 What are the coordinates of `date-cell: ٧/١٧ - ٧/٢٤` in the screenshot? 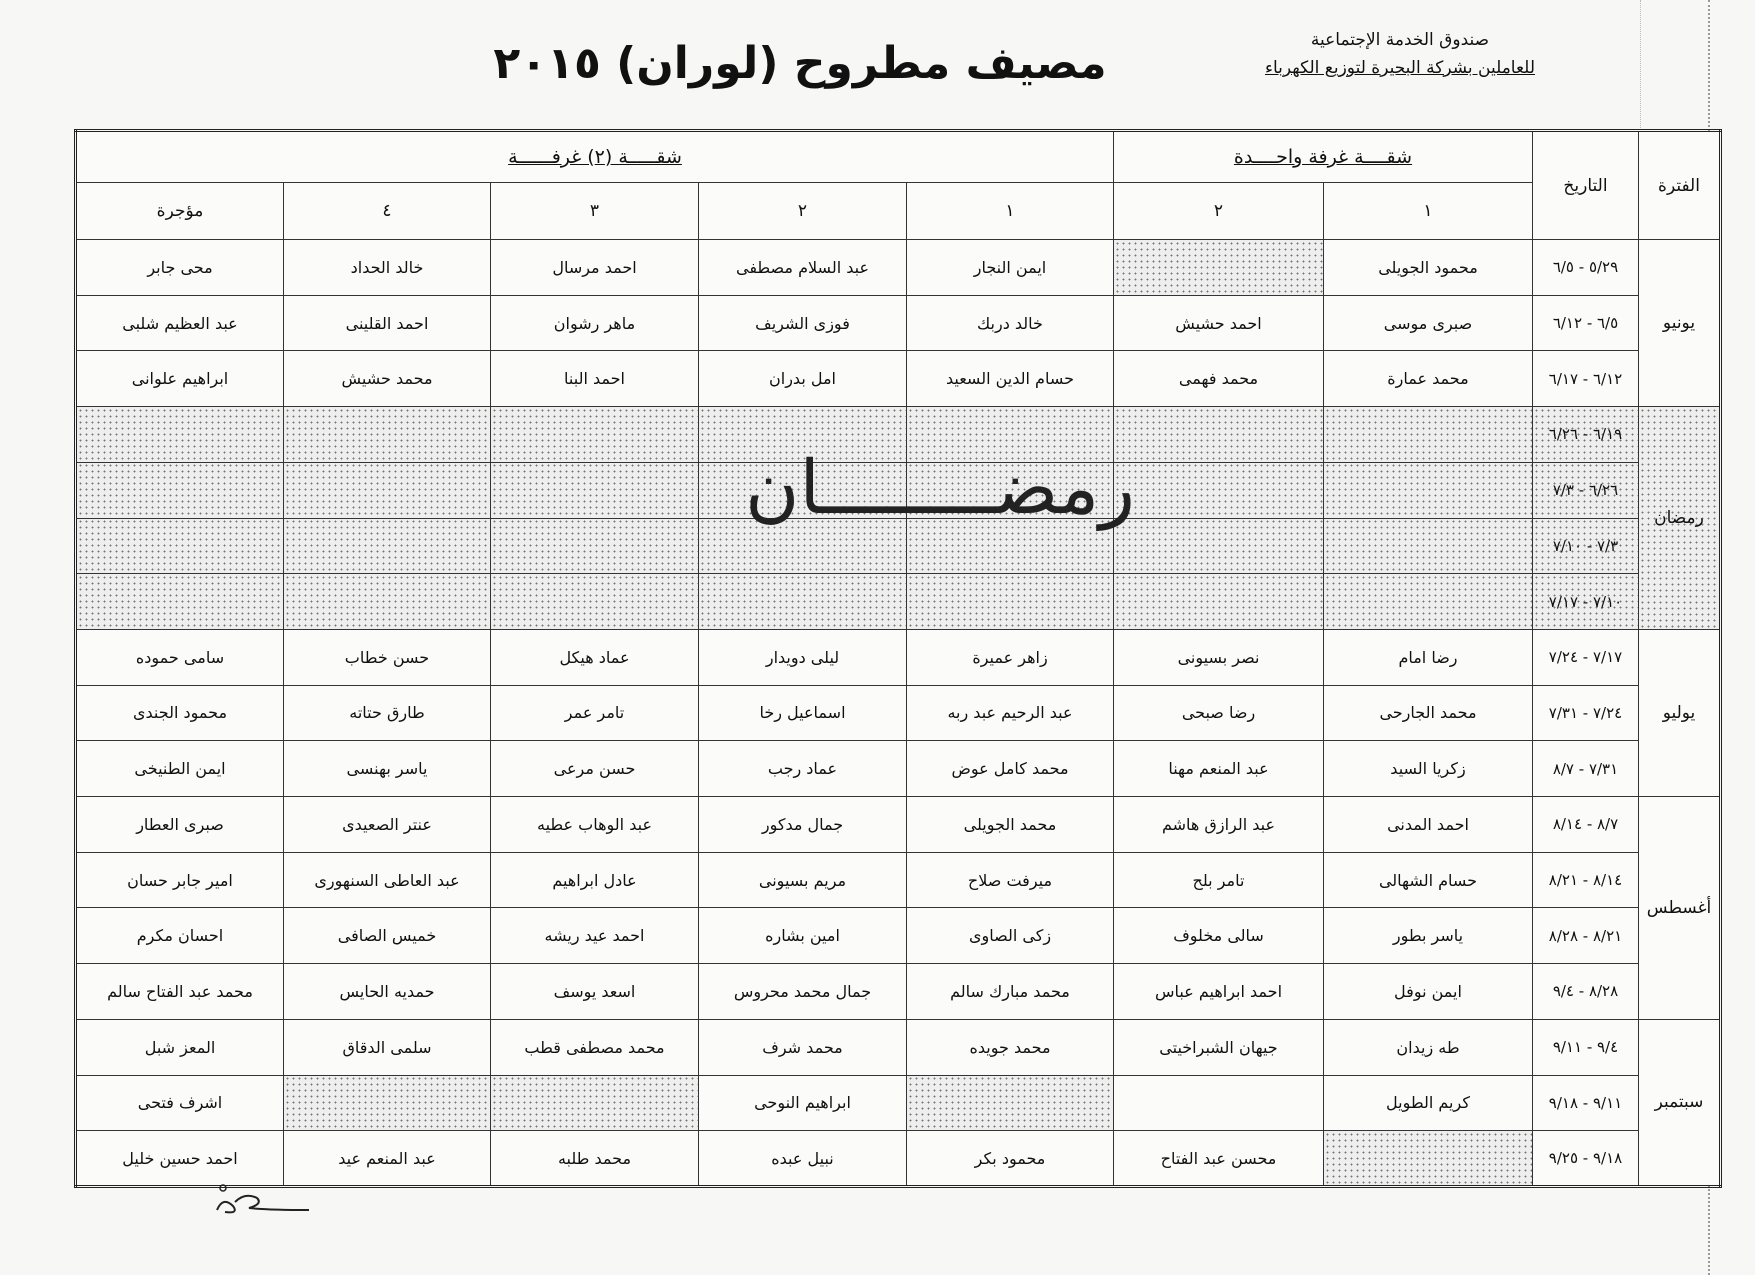 It's located at (1585, 657).